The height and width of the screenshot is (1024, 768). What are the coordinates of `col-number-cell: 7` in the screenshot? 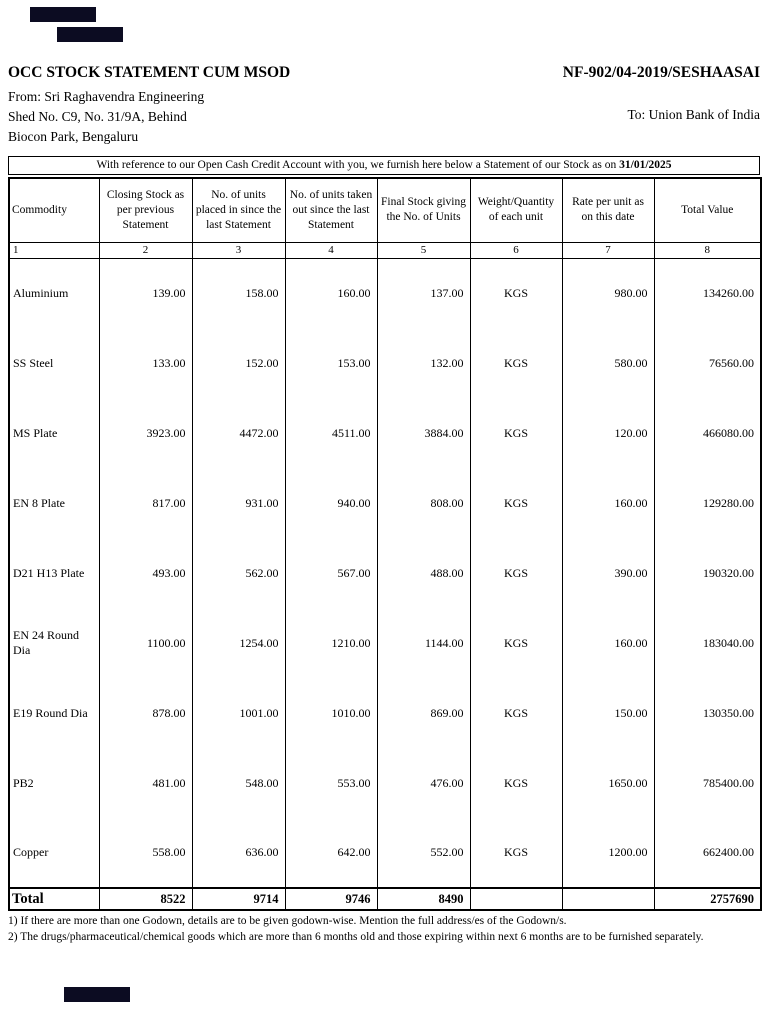 It's located at (608, 250).